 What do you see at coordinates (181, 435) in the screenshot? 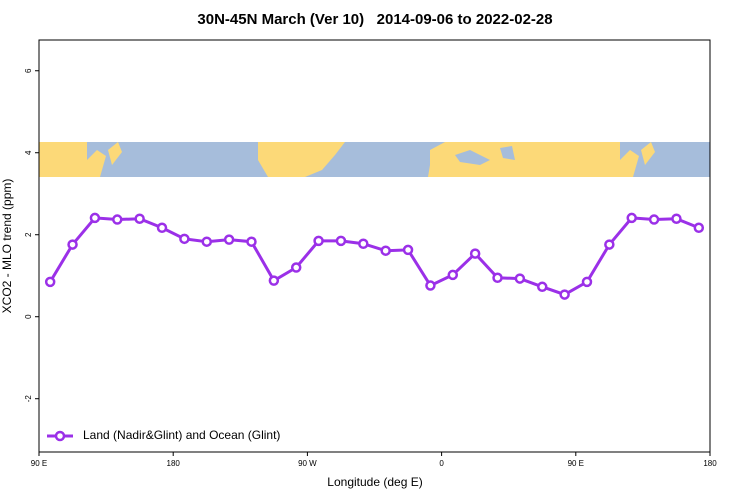
I see `legend-label: Land (Nadir&Glint) and Ocean (Glint)` at bounding box center [181, 435].